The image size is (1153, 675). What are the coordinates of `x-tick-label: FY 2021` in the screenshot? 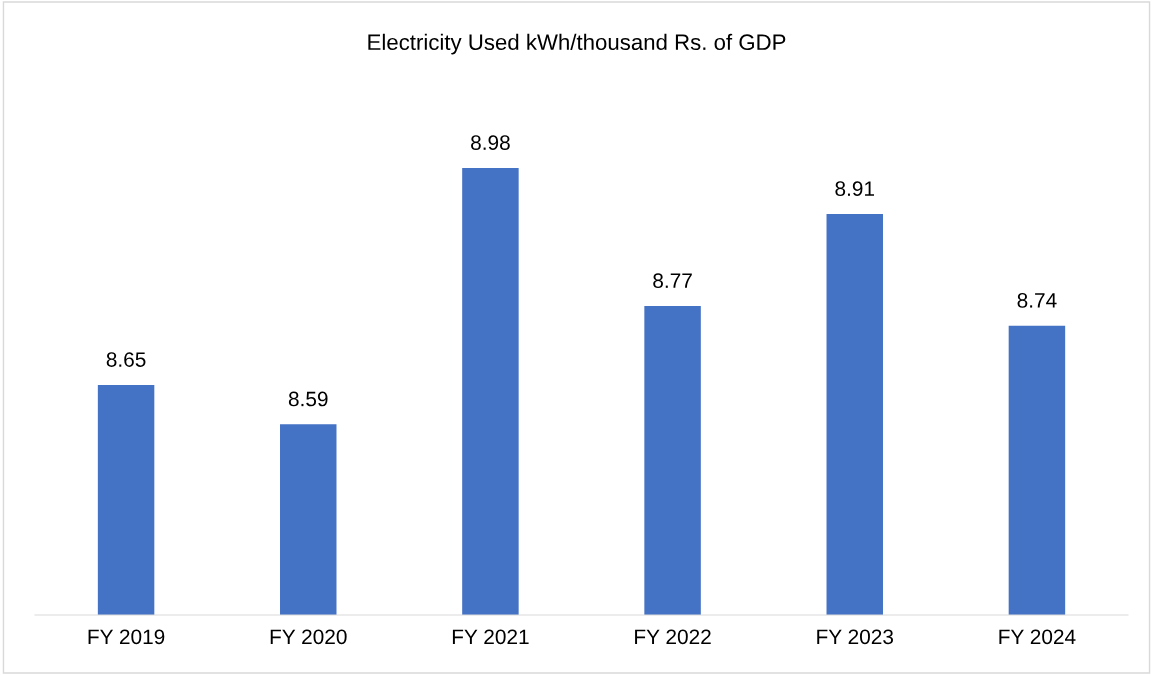 It's located at (490, 637).